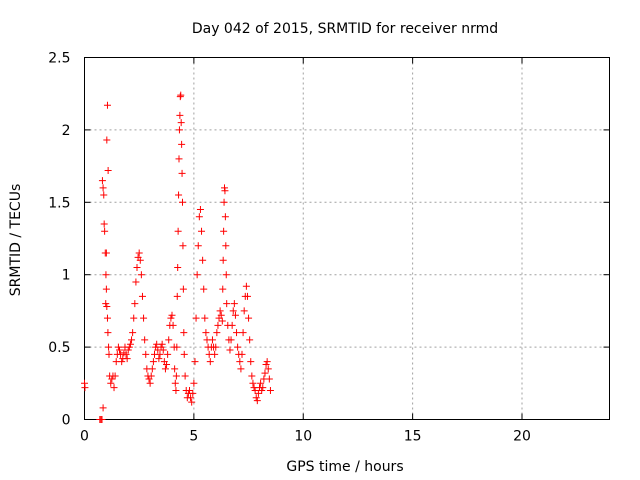 The height and width of the screenshot is (480, 640). I want to click on x-axis-label: GPS time / hours, so click(344, 467).